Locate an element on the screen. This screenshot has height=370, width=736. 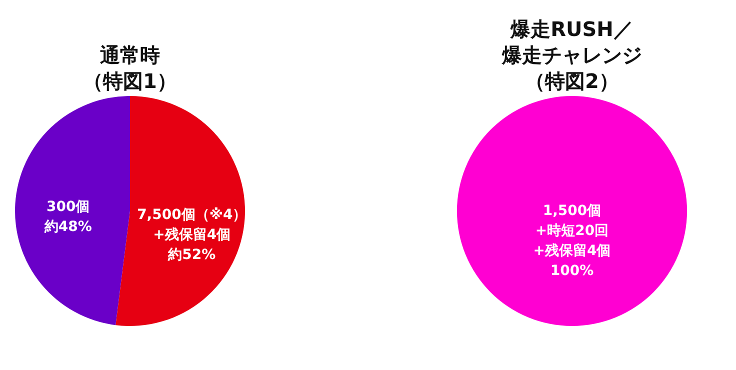
data-label: 約52% is located at coordinates (191, 254).